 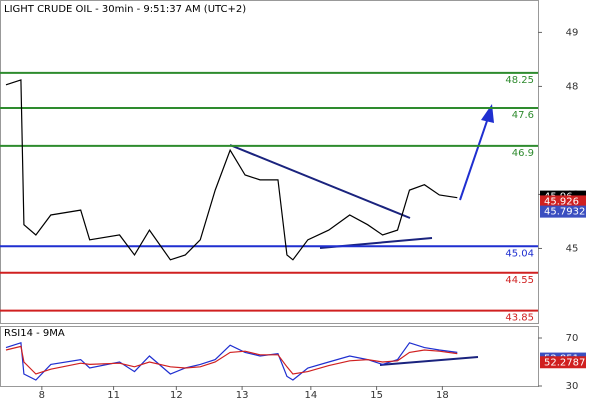 What do you see at coordinates (572, 32) in the screenshot?
I see `y-tick-label: 49` at bounding box center [572, 32].